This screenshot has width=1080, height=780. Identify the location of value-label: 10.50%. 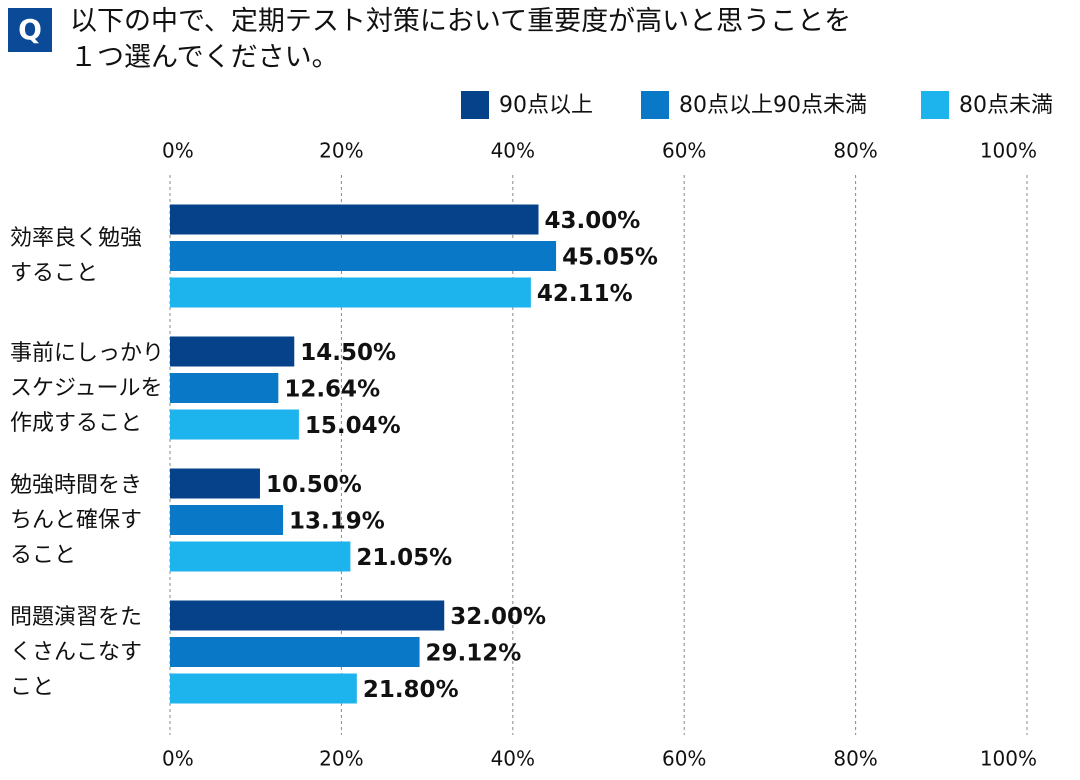
(314, 485).